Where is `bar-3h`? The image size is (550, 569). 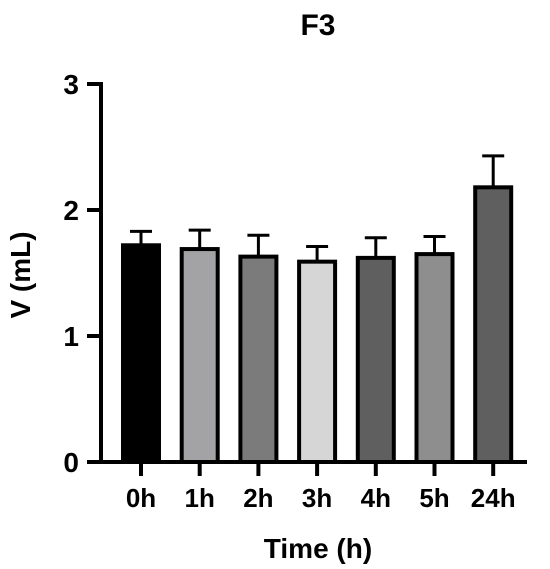 bar-3h is located at coordinates (317, 361).